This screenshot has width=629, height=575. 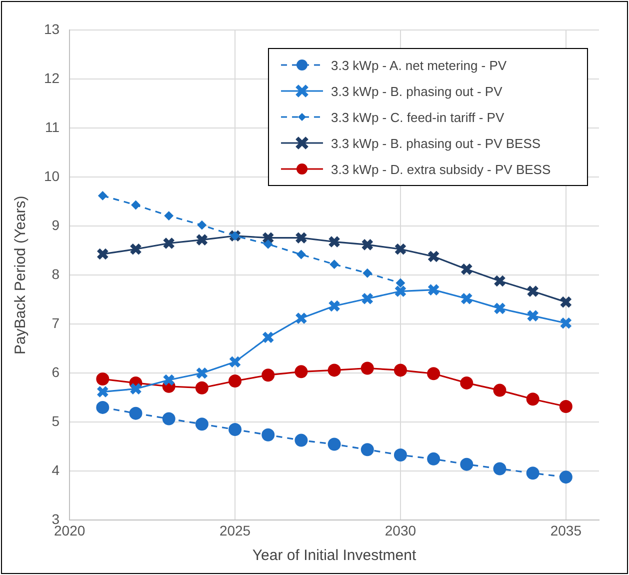 What do you see at coordinates (56, 274) in the screenshot?
I see `y-tick-label: 8` at bounding box center [56, 274].